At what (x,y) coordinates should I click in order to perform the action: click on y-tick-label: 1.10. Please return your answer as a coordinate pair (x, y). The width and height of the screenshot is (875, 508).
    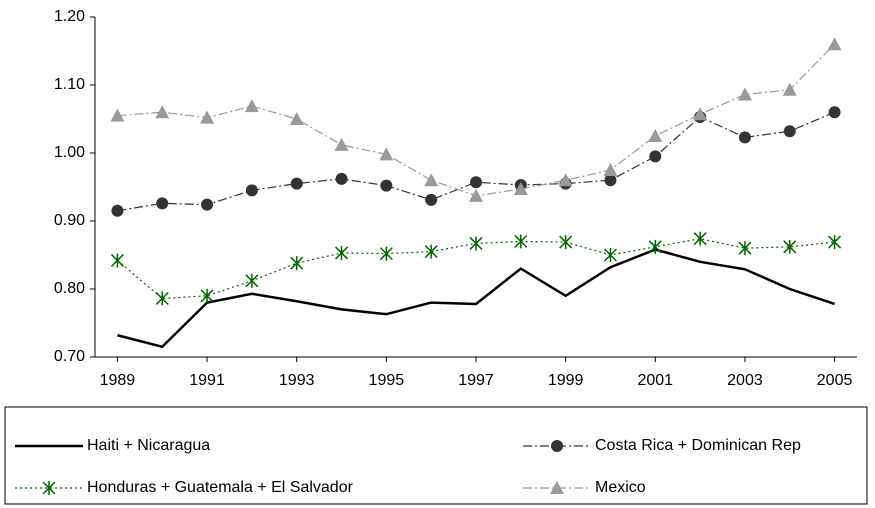
    Looking at the image, I should click on (69, 84).